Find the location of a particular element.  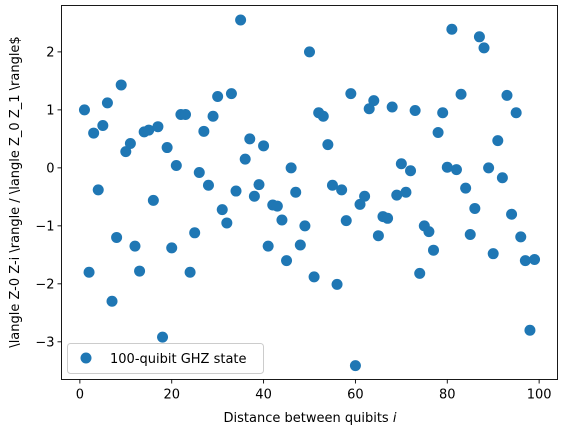

x-tick-label: 80 is located at coordinates (447, 395).